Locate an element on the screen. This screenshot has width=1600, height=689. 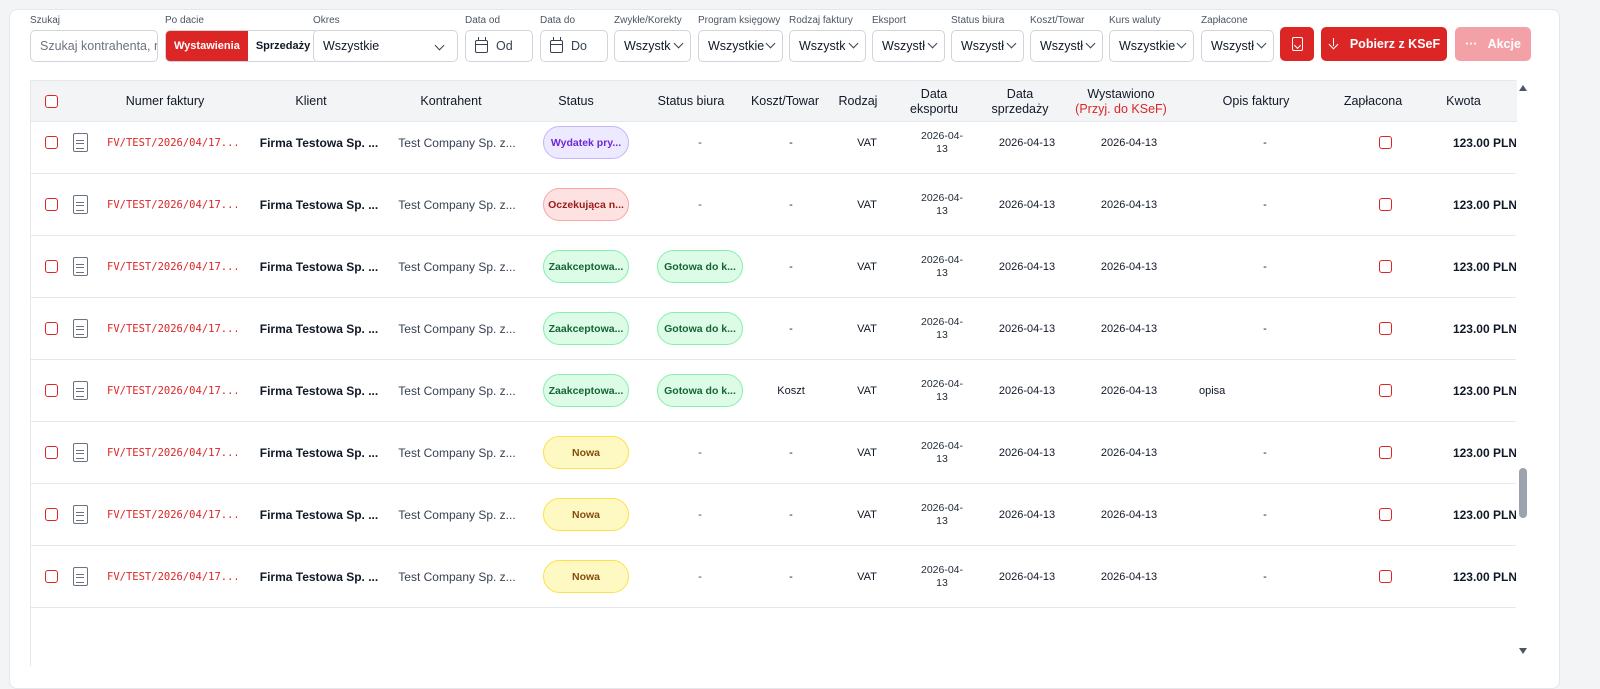
period-select: Wszystkie is located at coordinates (385, 46).